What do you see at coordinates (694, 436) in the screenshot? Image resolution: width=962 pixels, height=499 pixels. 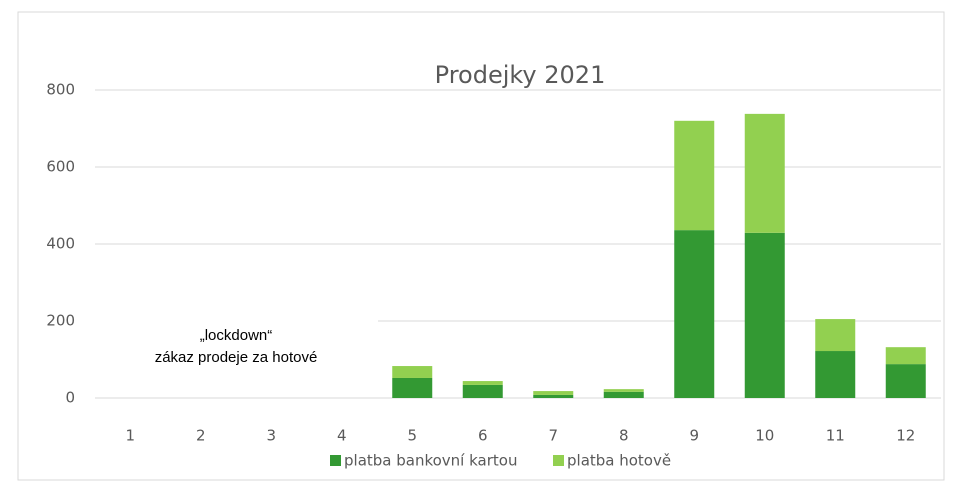 I see `x-tick-label: 9` at bounding box center [694, 436].